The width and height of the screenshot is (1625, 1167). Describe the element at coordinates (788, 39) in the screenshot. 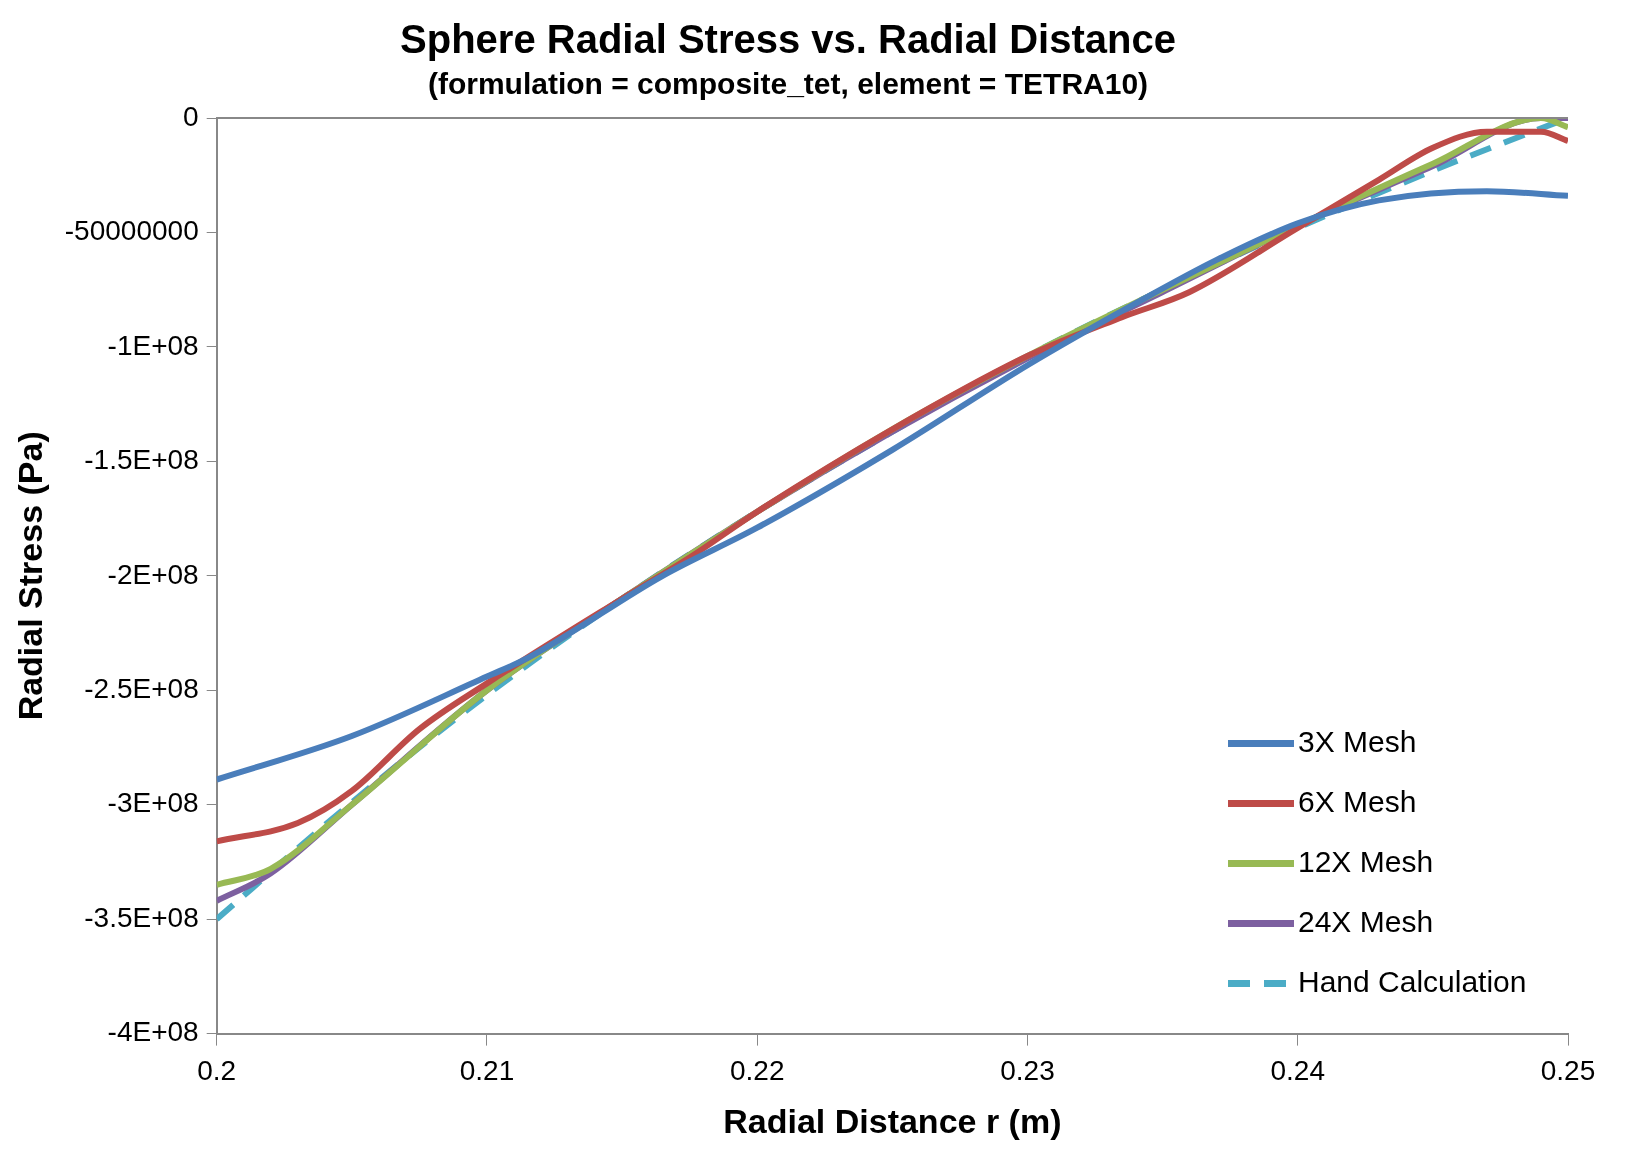

I see `chart-title: Sphere Radial Stress vs. Radial Distance` at that location.